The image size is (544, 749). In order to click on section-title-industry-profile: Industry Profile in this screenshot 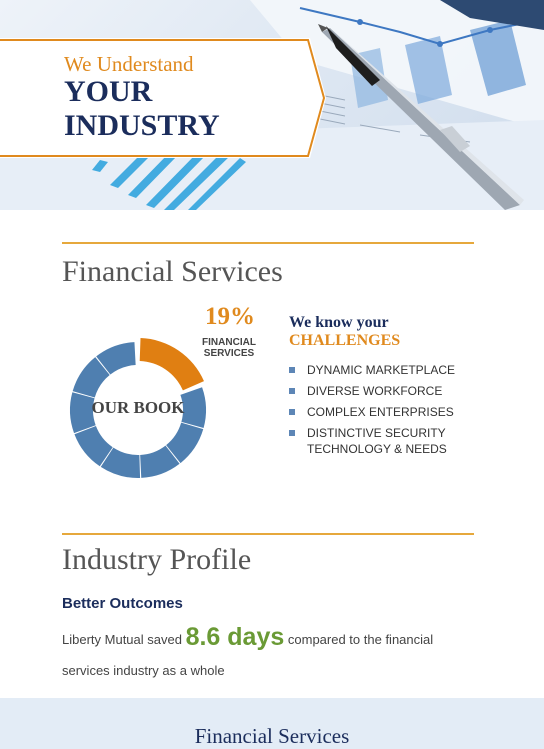, I will do `click(157, 559)`.